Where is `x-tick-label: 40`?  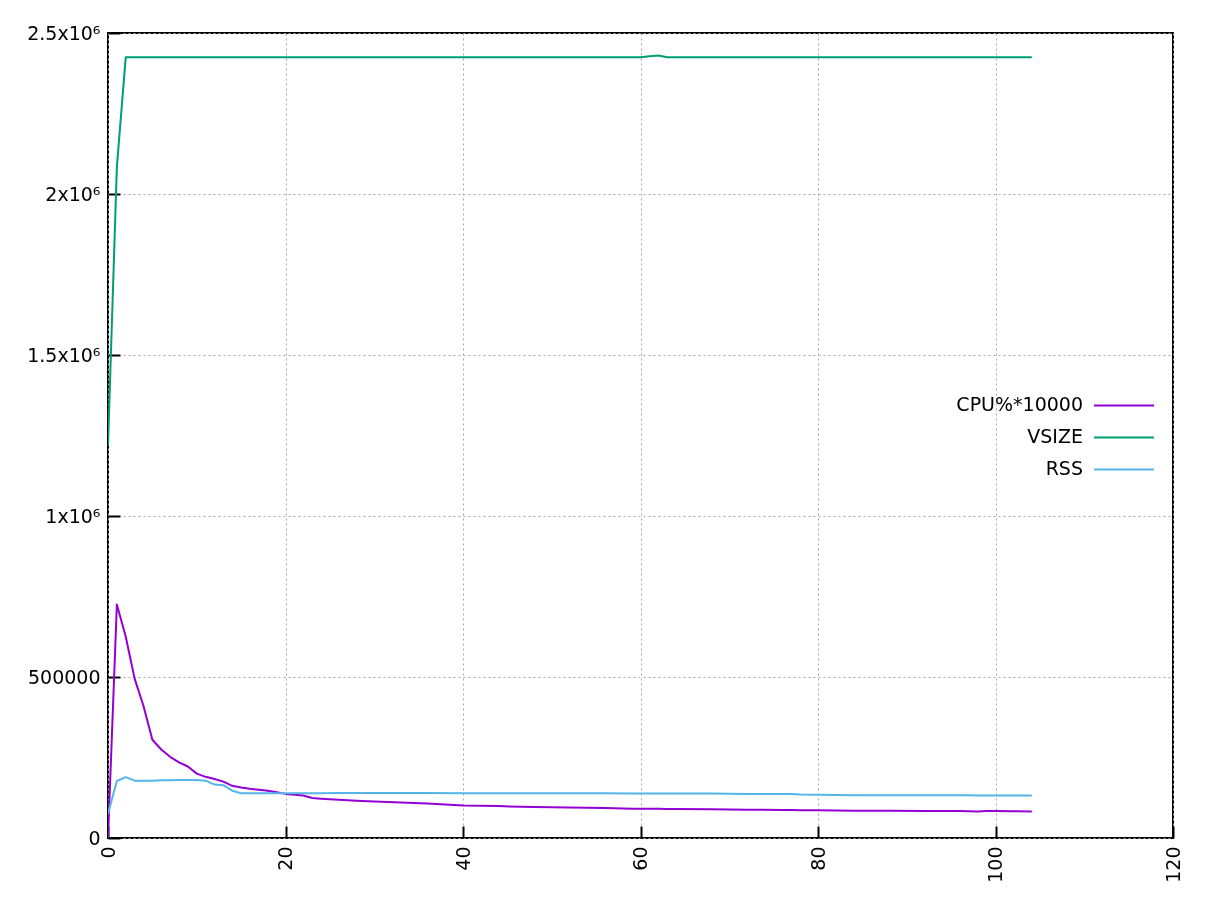 x-tick-label: 40 is located at coordinates (462, 858).